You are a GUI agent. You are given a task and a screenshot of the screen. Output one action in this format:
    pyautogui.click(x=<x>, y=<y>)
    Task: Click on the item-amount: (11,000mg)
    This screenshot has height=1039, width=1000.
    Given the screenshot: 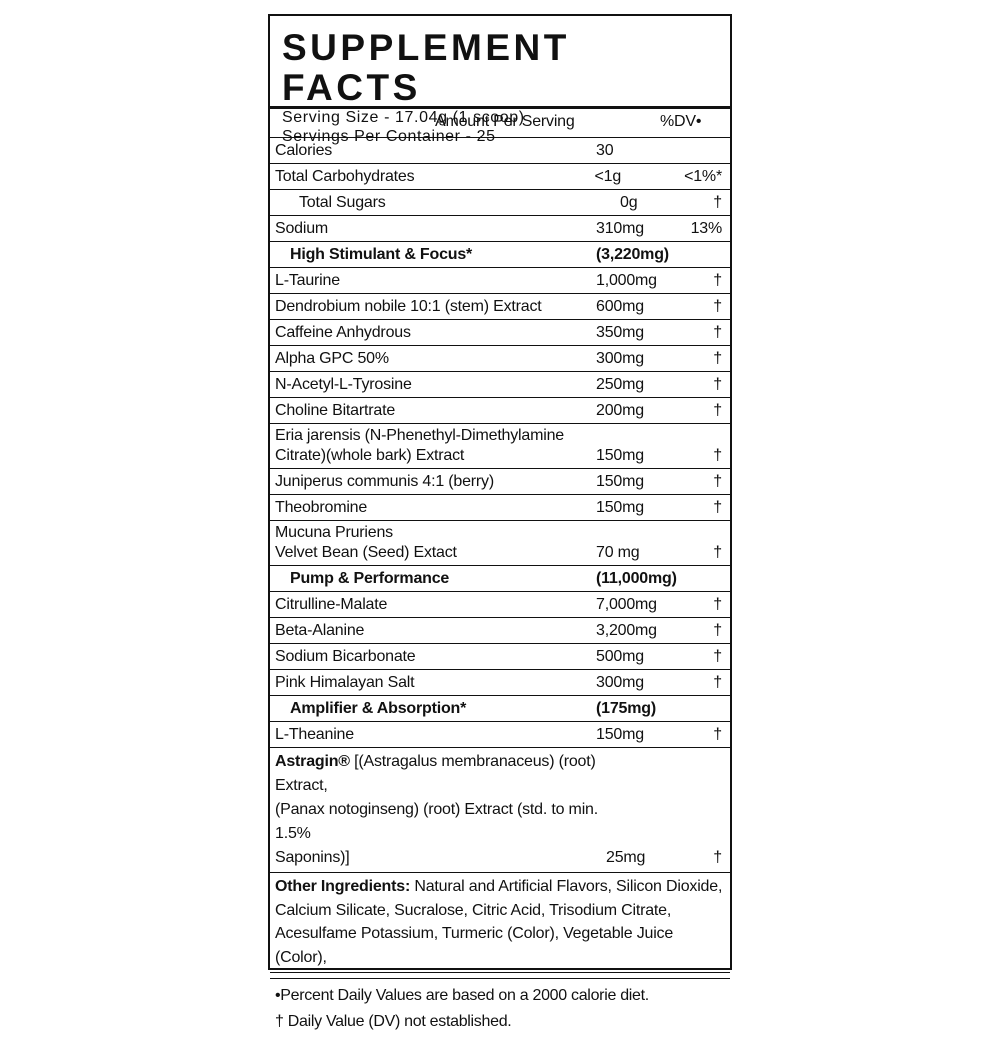 What is the action you would take?
    pyautogui.click(x=636, y=578)
    